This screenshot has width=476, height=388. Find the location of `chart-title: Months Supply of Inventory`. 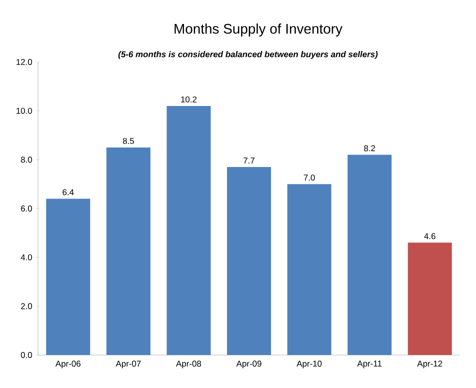

chart-title: Months Supply of Inventory is located at coordinates (258, 29).